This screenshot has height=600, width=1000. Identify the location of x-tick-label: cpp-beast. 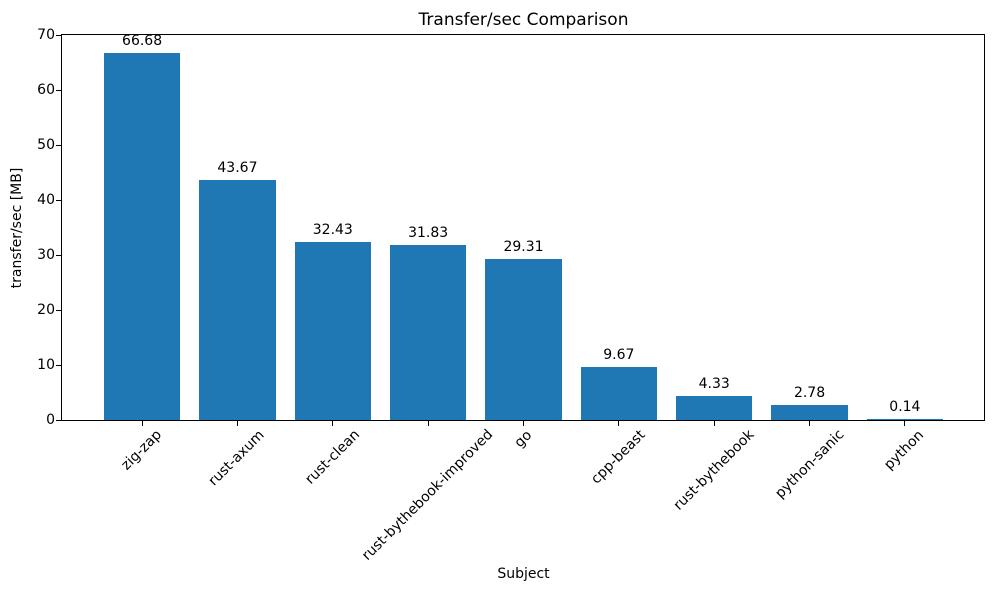
(618, 457).